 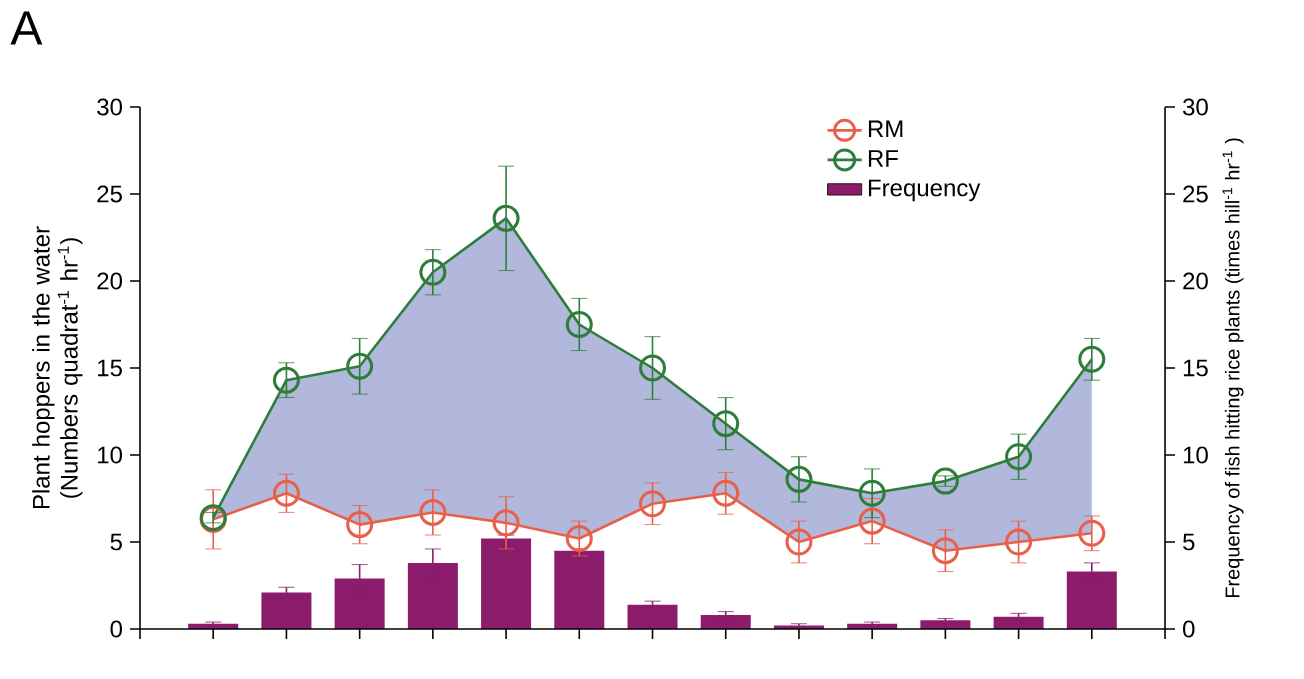 What do you see at coordinates (924, 190) in the screenshot?
I see `legend-label: Frequency` at bounding box center [924, 190].